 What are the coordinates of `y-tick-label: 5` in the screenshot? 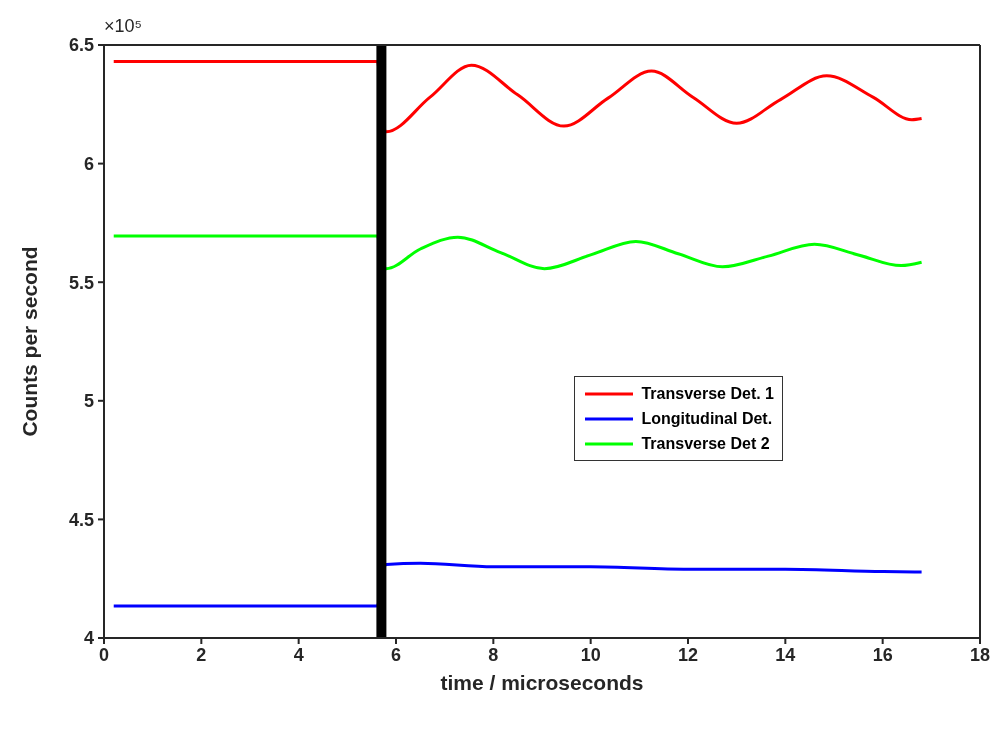 It's located at (88, 401).